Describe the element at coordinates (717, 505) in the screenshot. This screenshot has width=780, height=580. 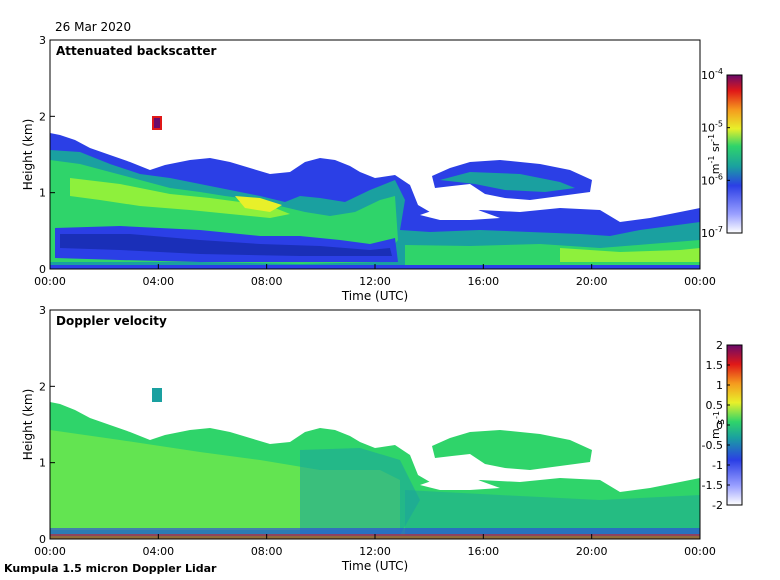
I see `colorbar-tick-label: -2` at that location.